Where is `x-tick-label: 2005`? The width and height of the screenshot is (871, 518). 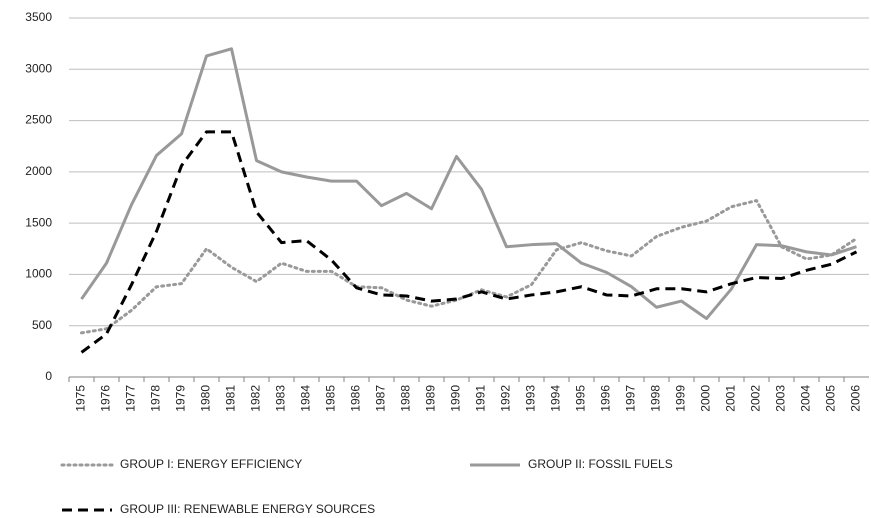 x-tick-label: 2005 is located at coordinates (831, 398).